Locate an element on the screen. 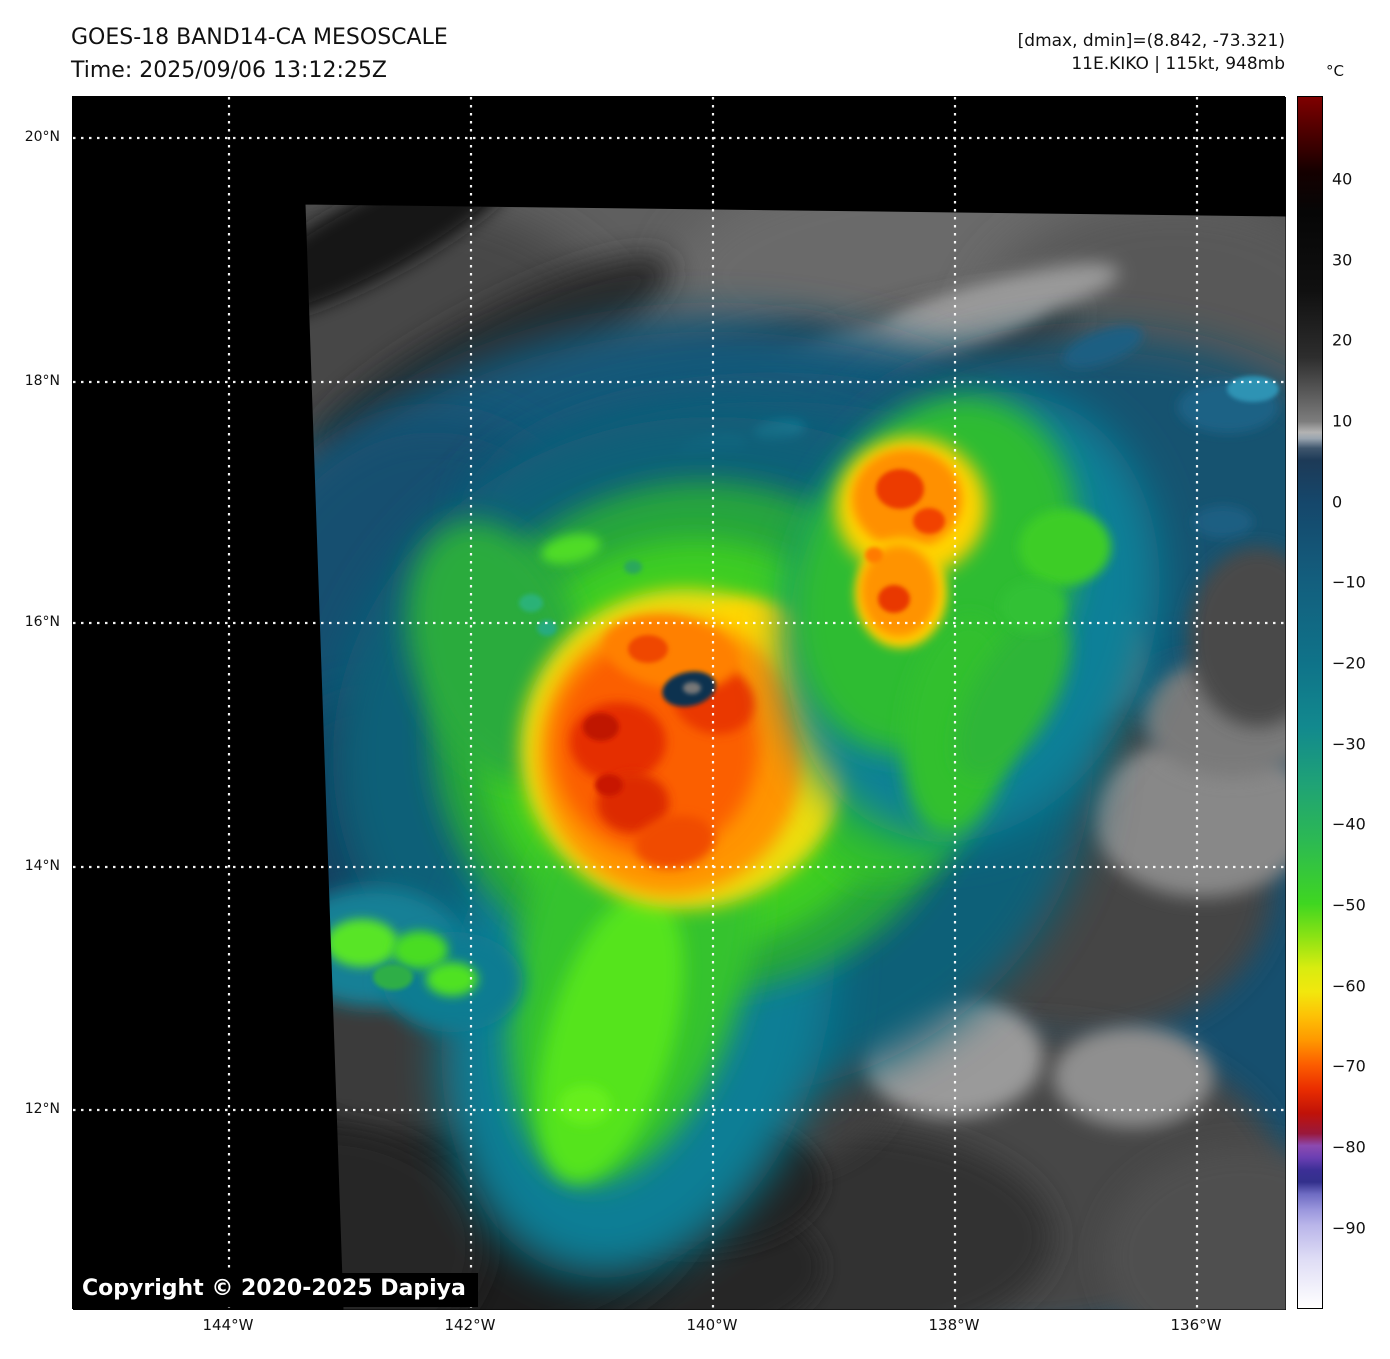 The height and width of the screenshot is (1359, 1390). lat-tick-label: 18°N is located at coordinates (42, 381).